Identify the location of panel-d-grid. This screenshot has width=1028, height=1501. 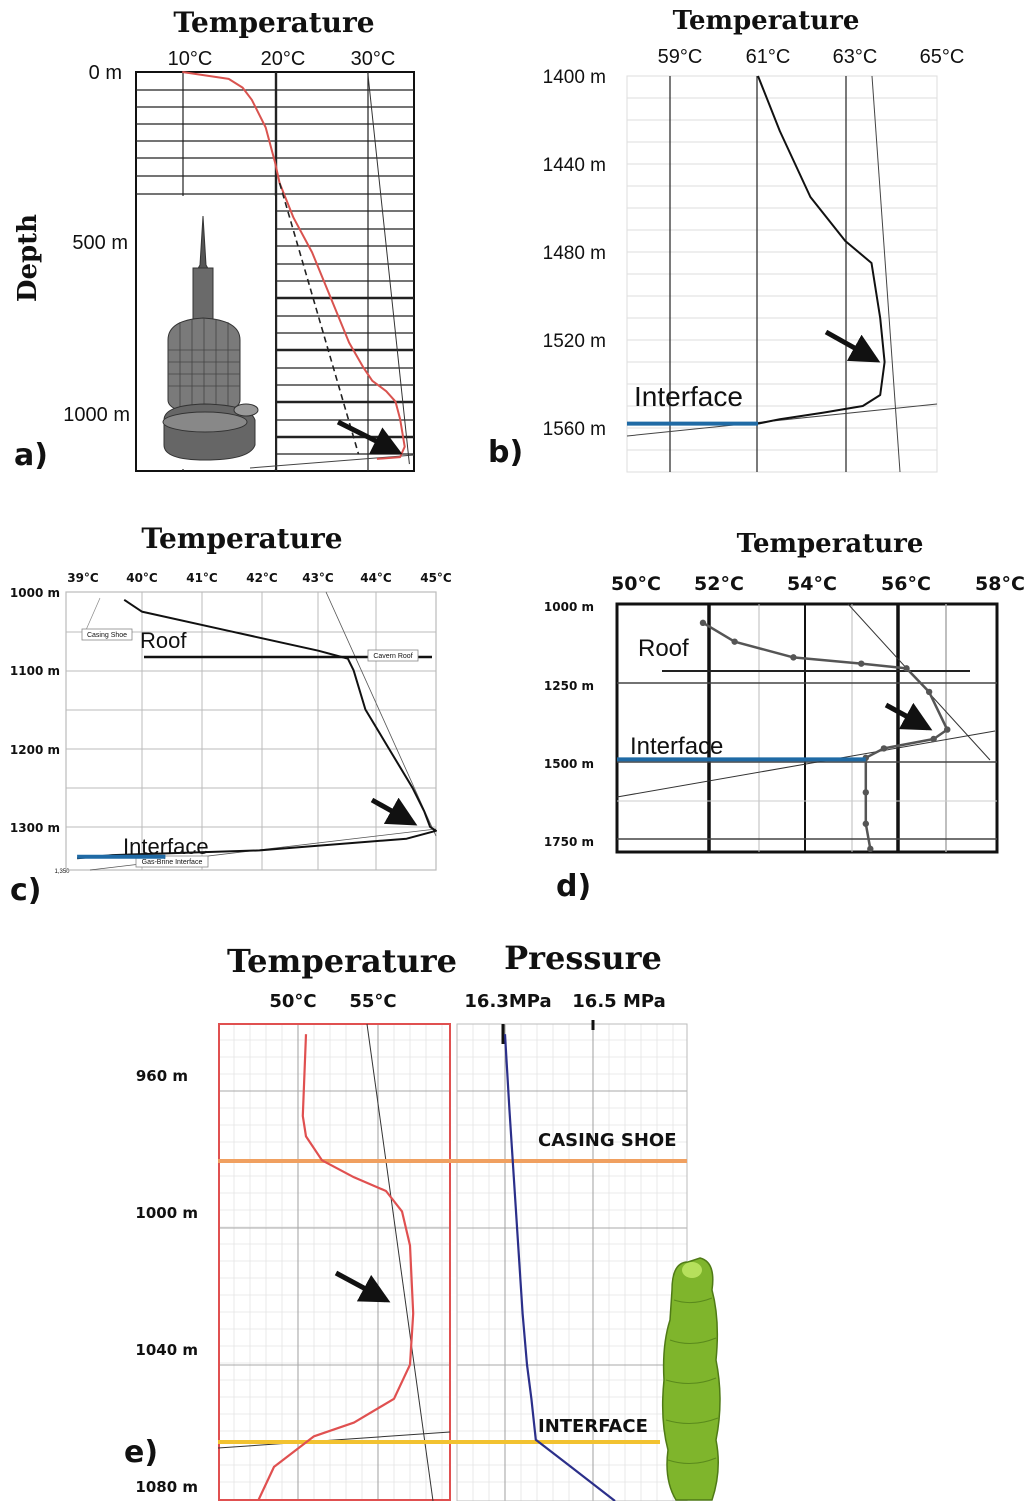
(807, 728).